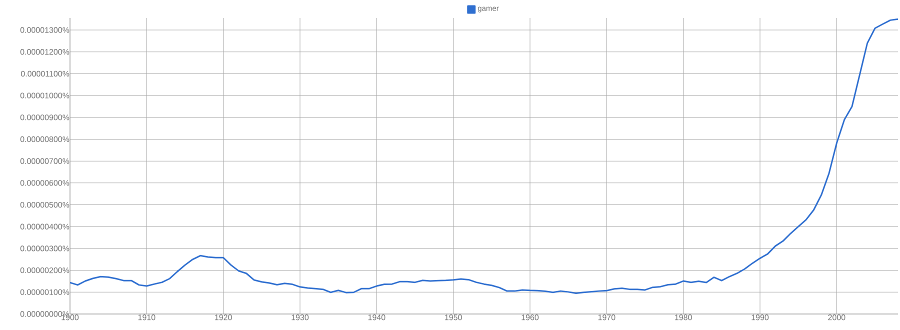 The height and width of the screenshot is (330, 900). I want to click on y-tick-label: 0.00001300%, so click(45, 30).